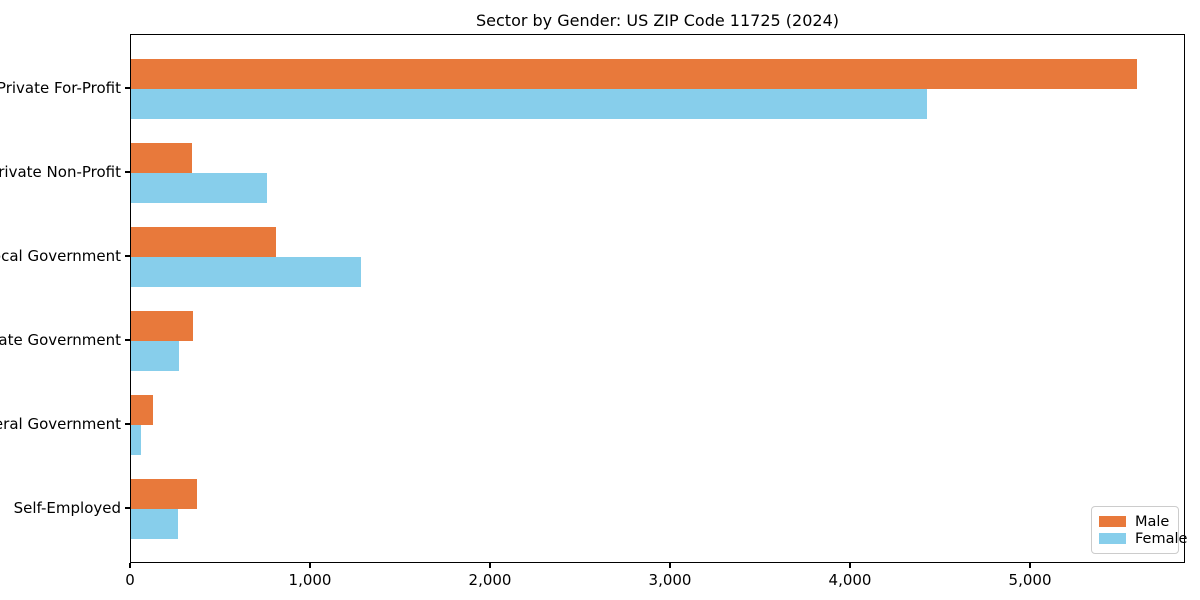  What do you see at coordinates (154, 524) in the screenshot?
I see `bar-female-self-employed` at bounding box center [154, 524].